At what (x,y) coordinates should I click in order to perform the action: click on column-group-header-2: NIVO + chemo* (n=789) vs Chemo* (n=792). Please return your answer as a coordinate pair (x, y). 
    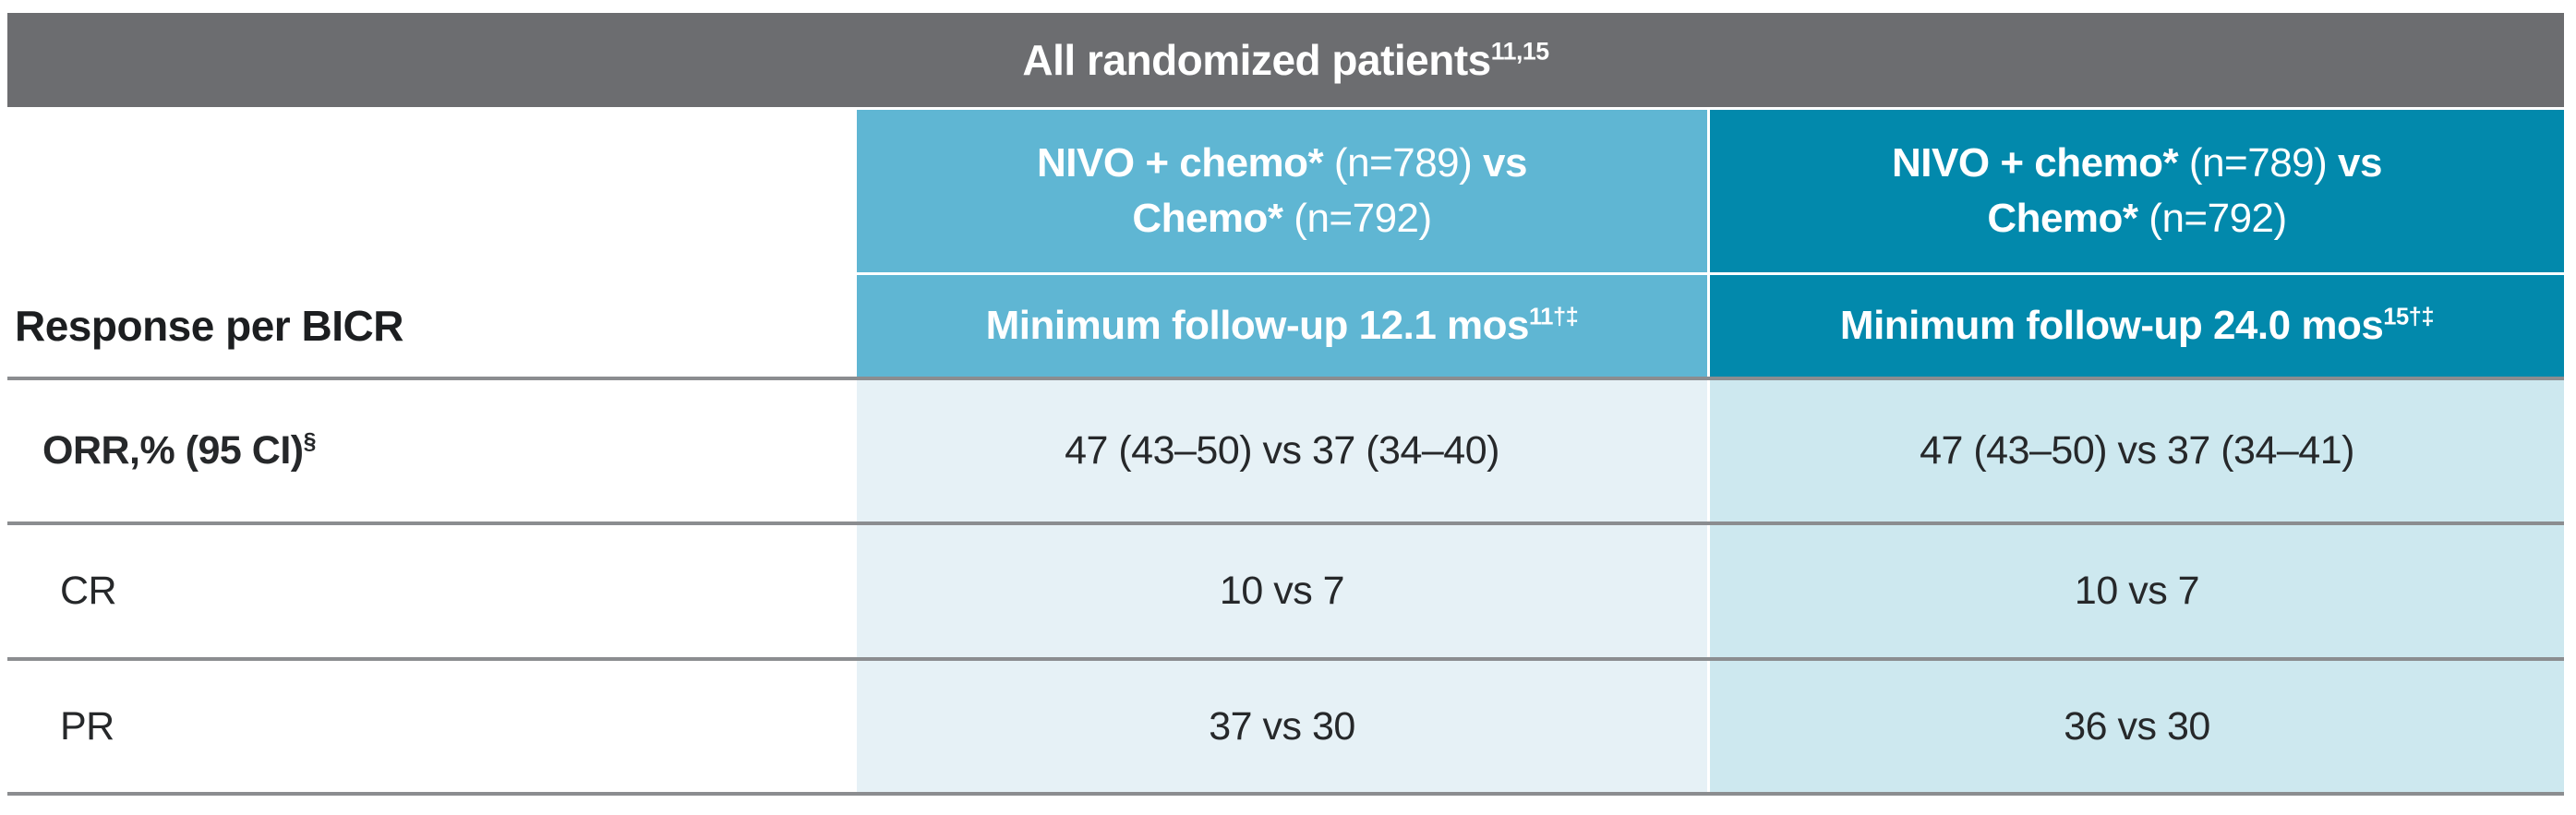
    Looking at the image, I should click on (2137, 191).